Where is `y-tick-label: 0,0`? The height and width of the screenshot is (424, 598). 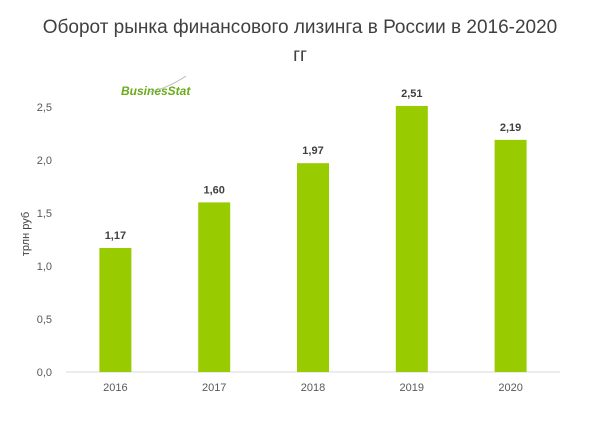
y-tick-label: 0,0 is located at coordinates (44, 373).